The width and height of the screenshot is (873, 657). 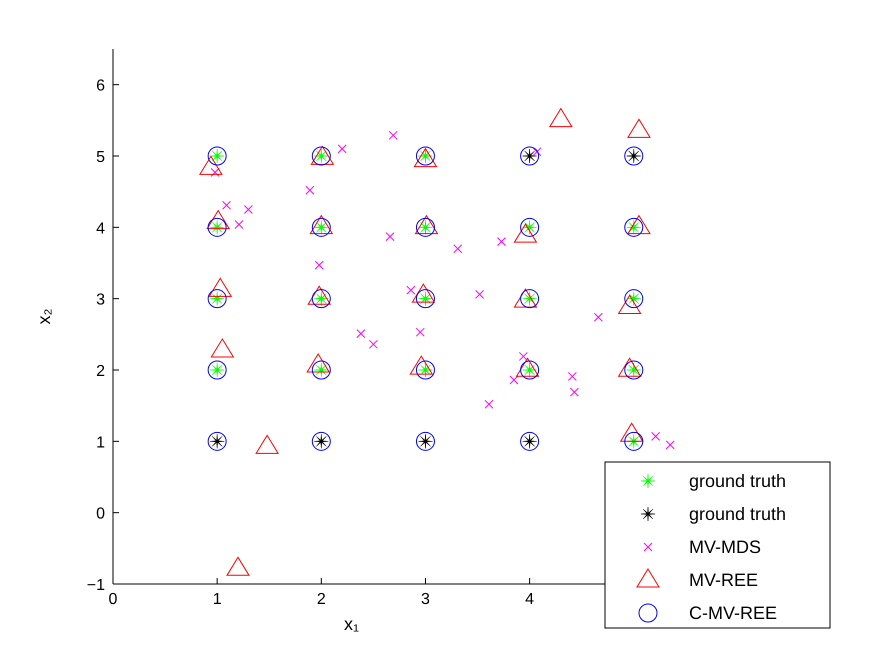 I want to click on y-tick-label: 3, so click(x=101, y=300).